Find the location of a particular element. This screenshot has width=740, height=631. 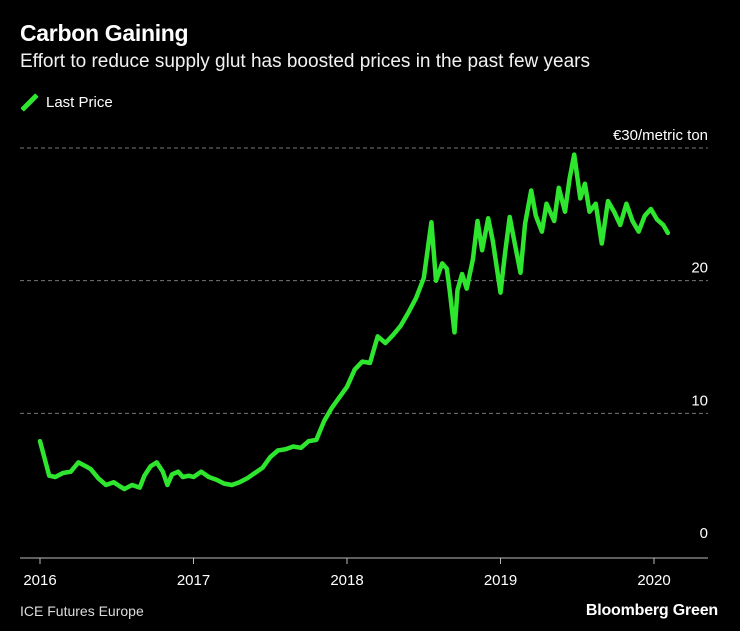

x-tick-label-2020: 2020 is located at coordinates (653, 580).